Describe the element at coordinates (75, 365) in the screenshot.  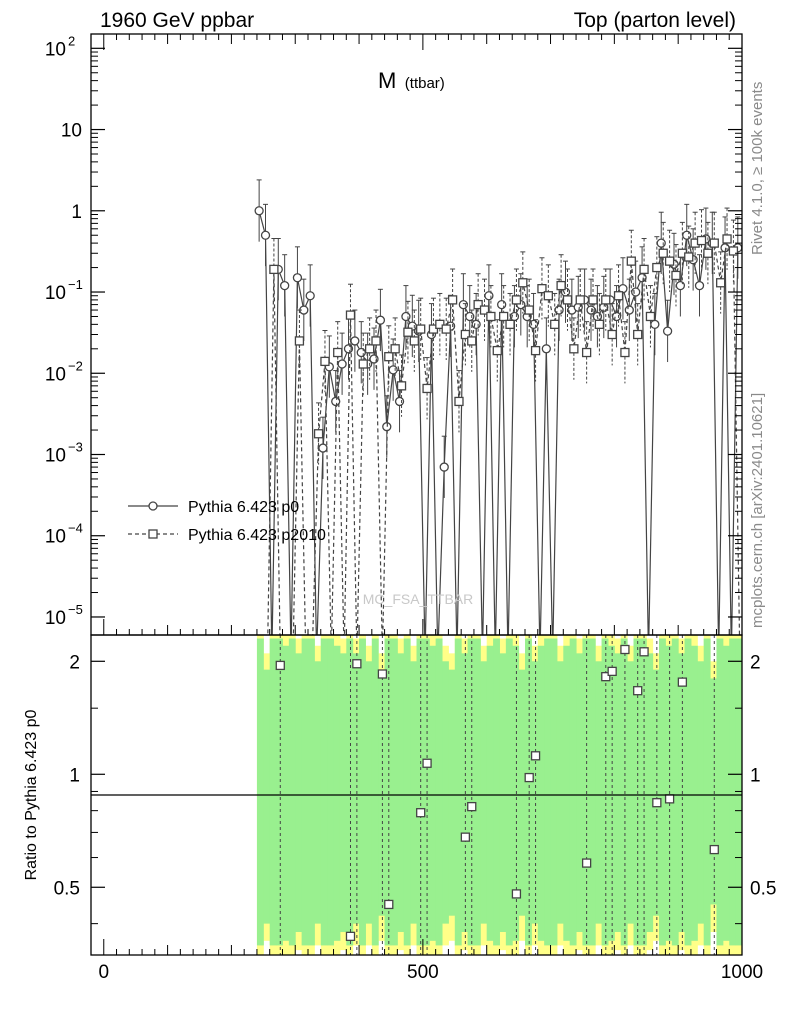
I see `y-tick-exponent: −2` at that location.